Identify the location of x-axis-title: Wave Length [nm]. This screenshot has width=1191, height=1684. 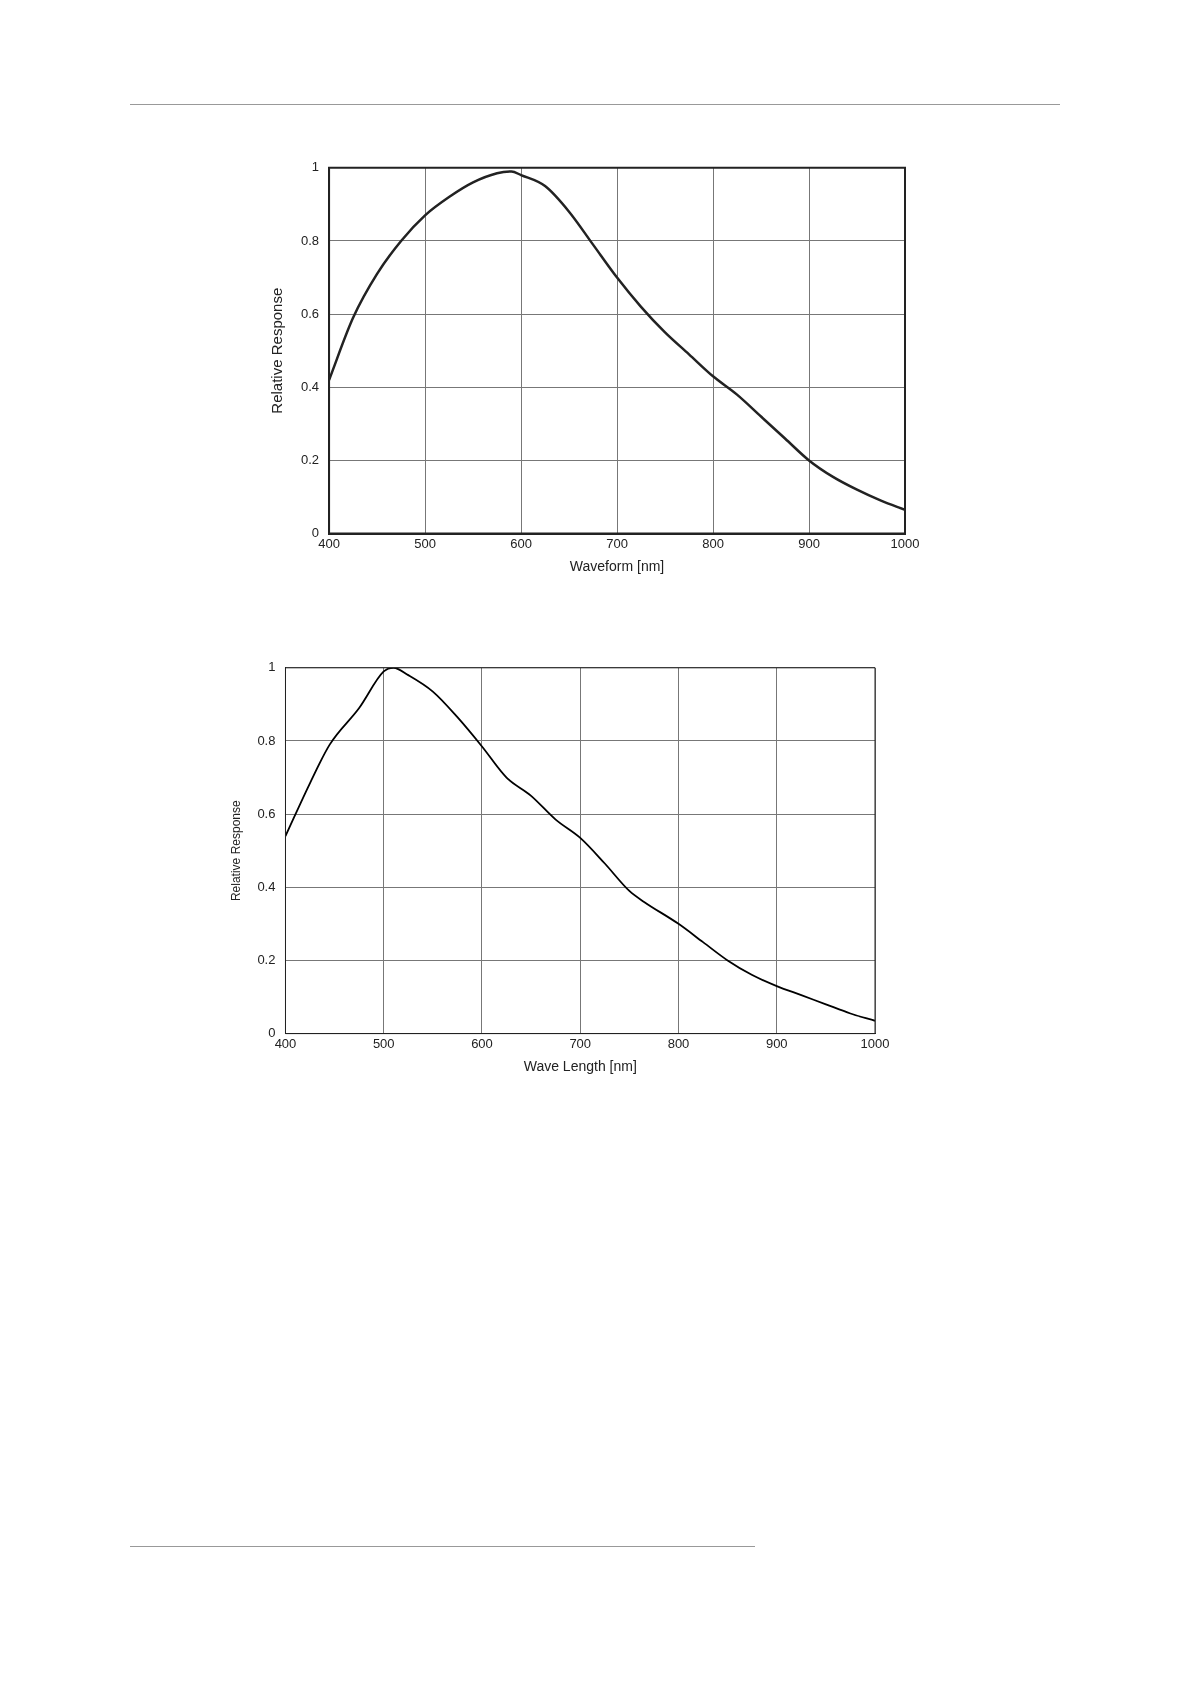
(580, 1066).